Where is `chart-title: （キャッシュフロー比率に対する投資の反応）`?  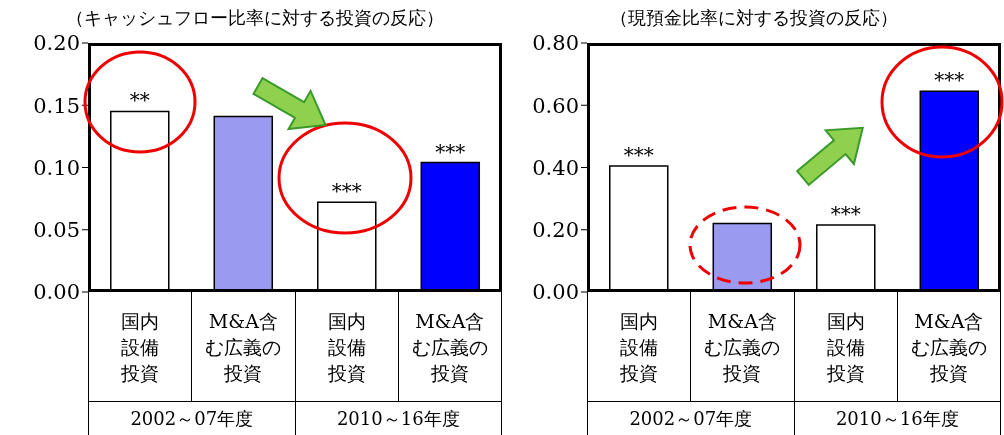
chart-title: （キャッシュフロー比率に対する投資の反応） is located at coordinates (255, 18).